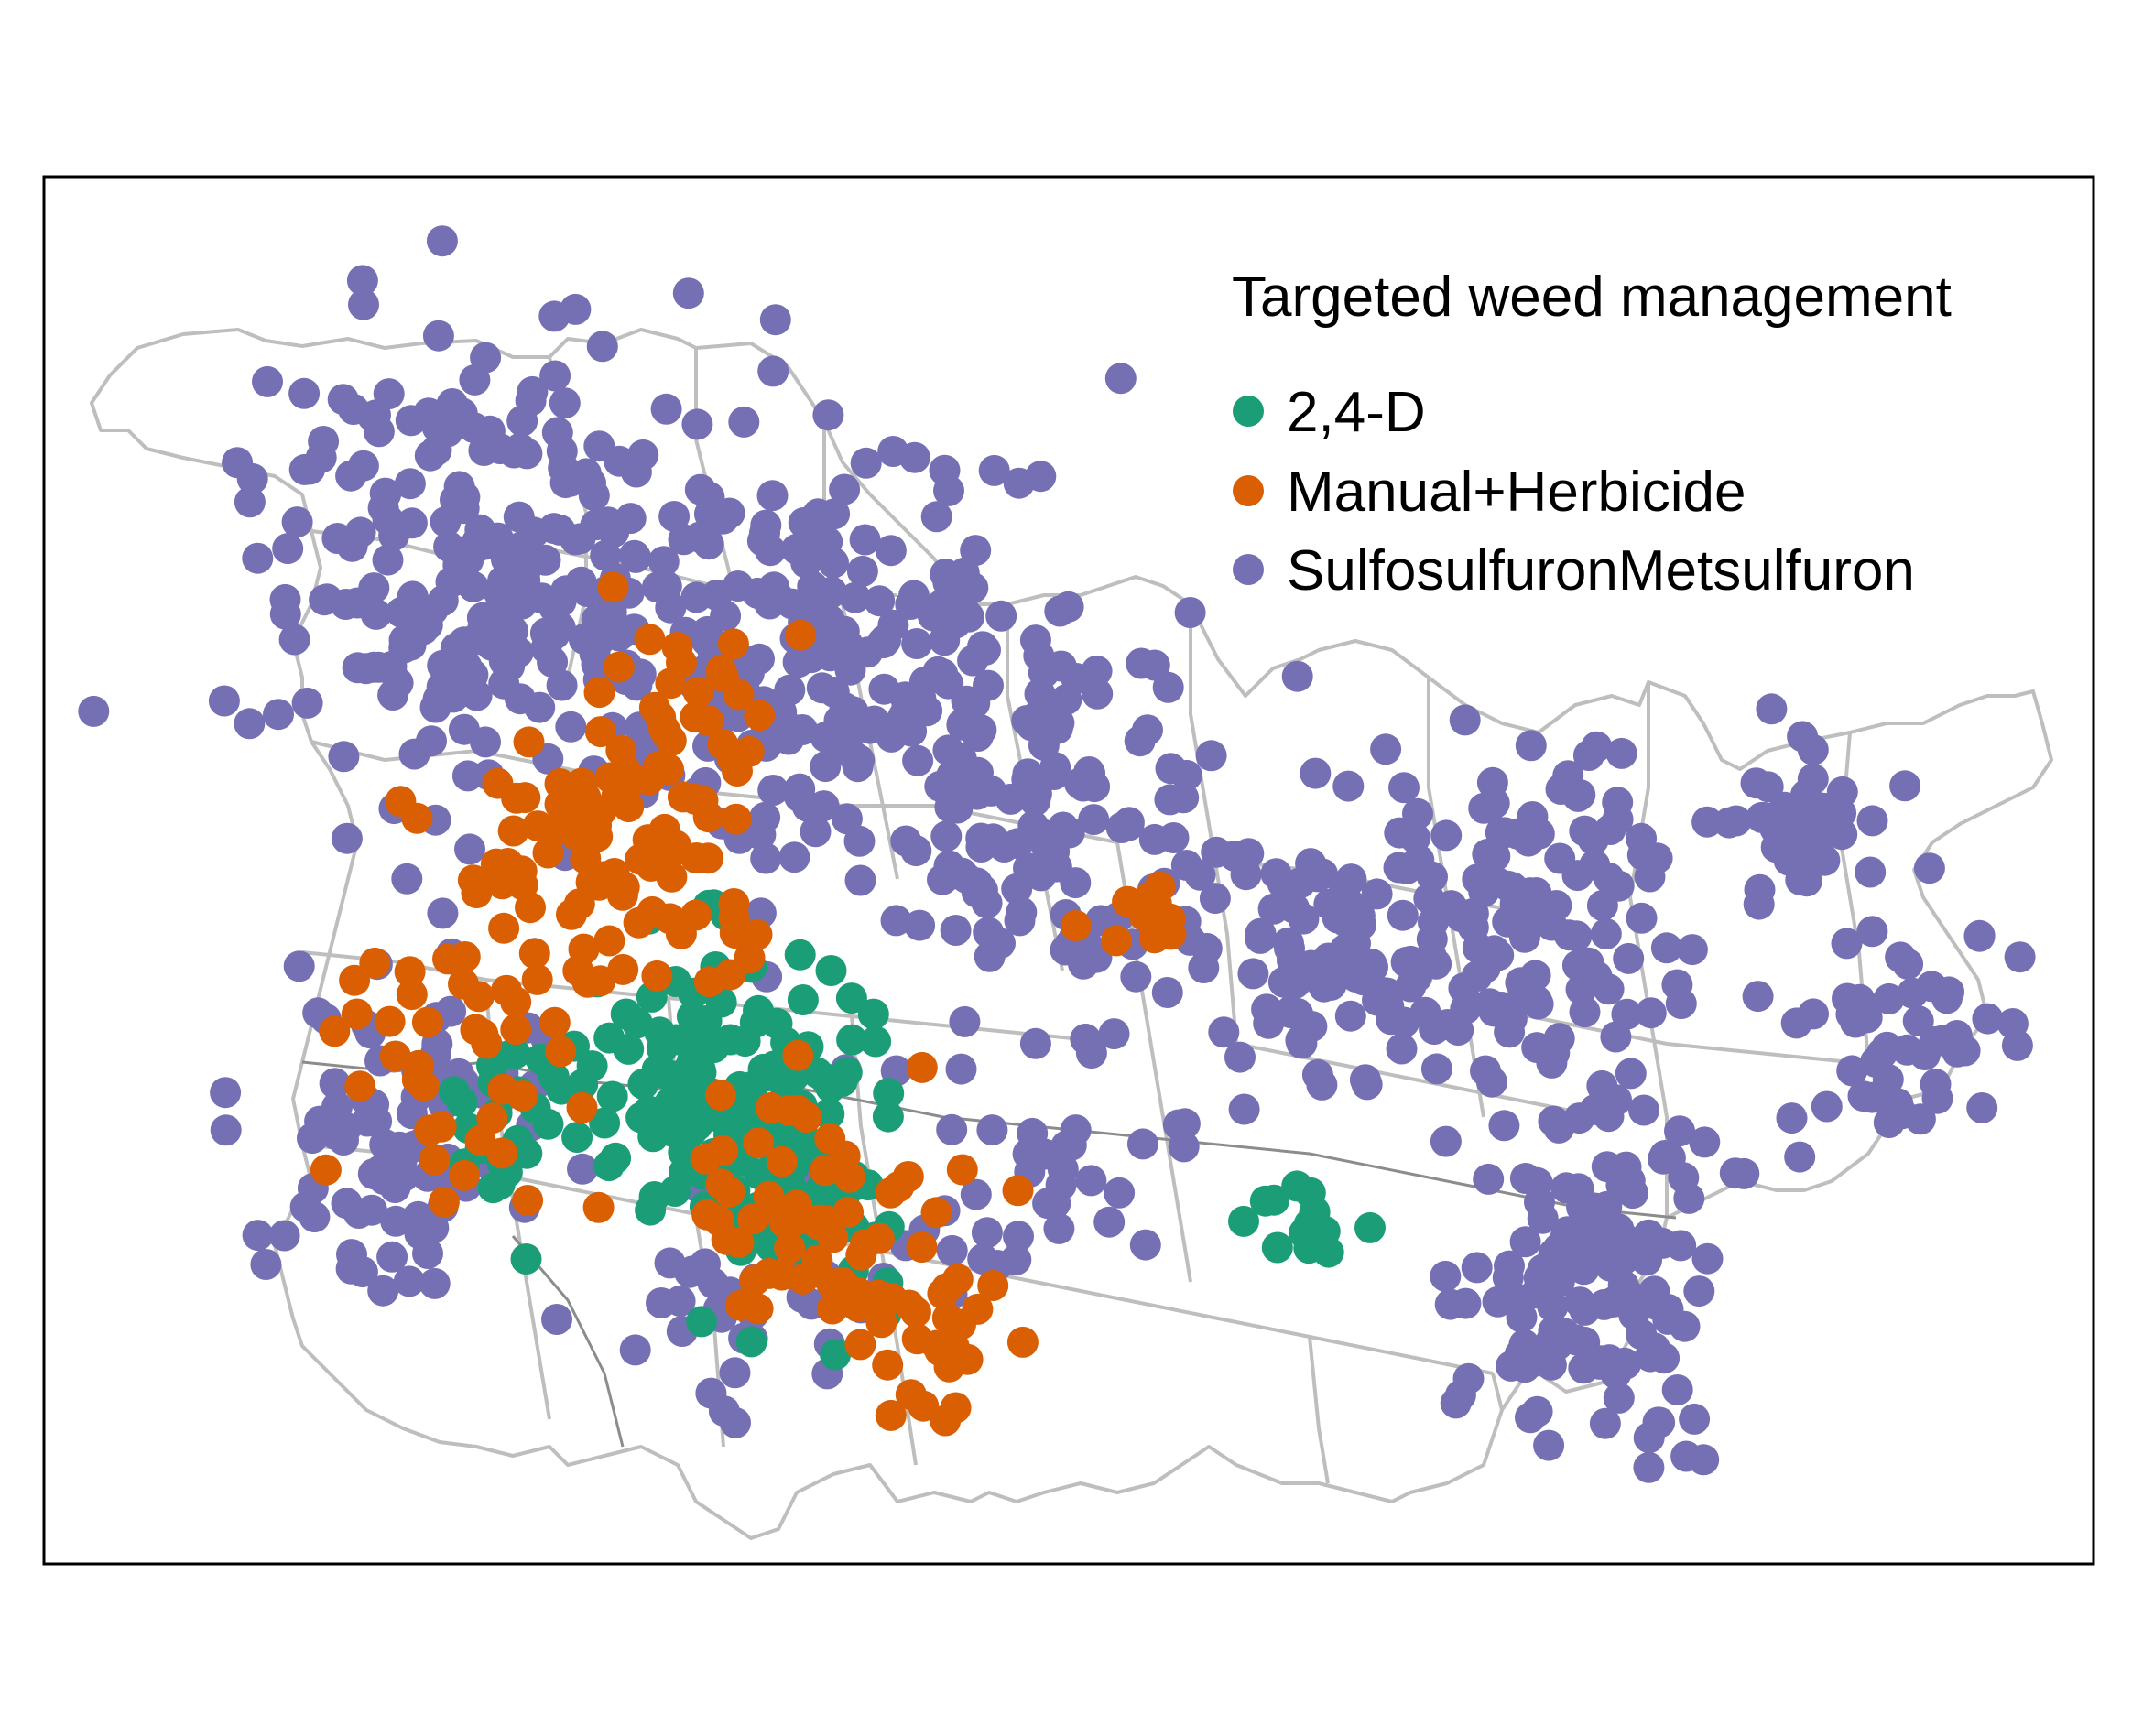 Image resolution: width=2132 pixels, height=1736 pixels. I want to click on district-line, so click(1319, 1410).